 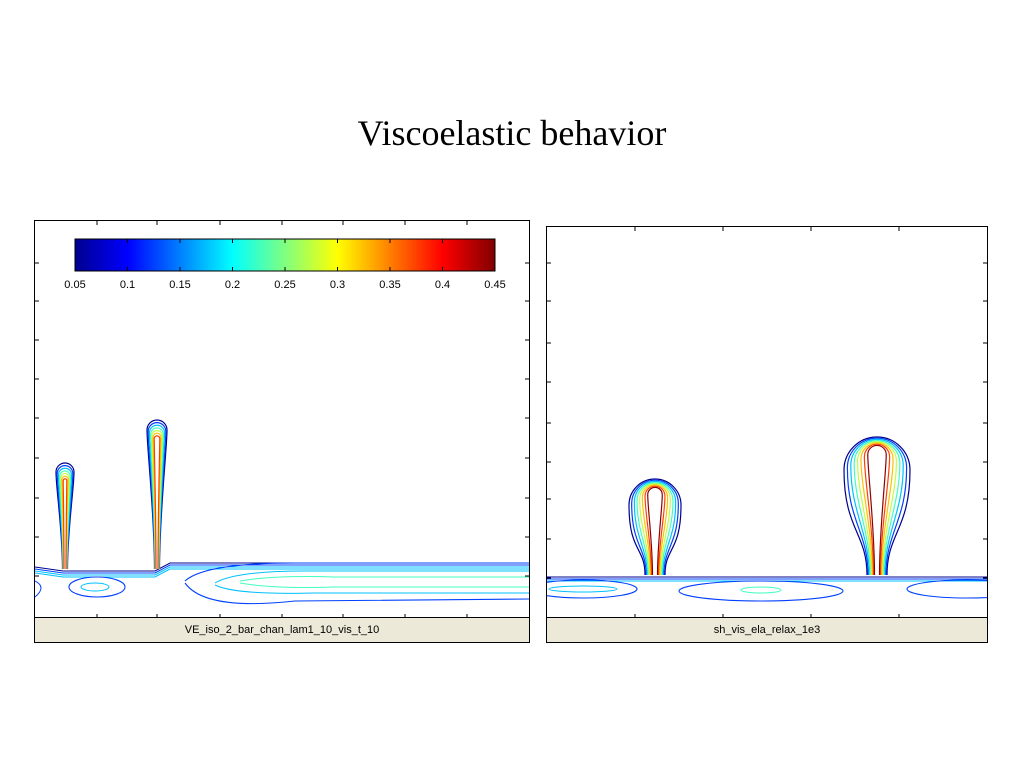 I want to click on colorbar-tick-label: 0.25, so click(x=285, y=285).